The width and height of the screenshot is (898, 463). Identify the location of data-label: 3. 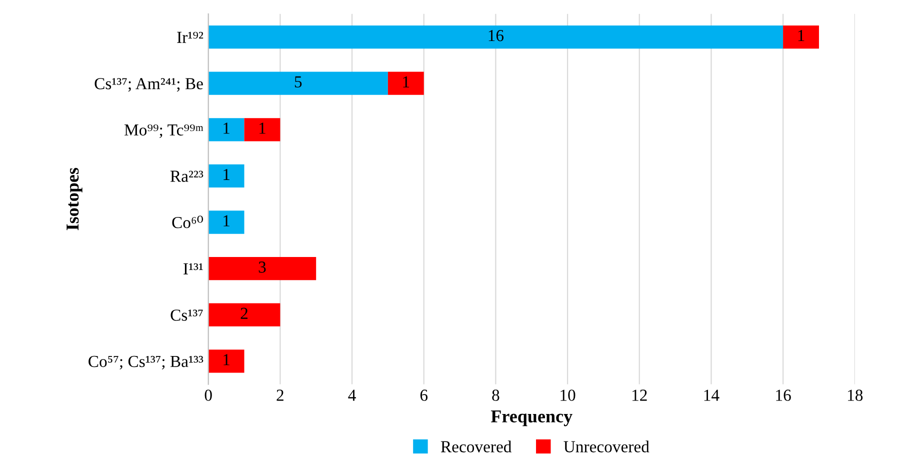
(262, 267).